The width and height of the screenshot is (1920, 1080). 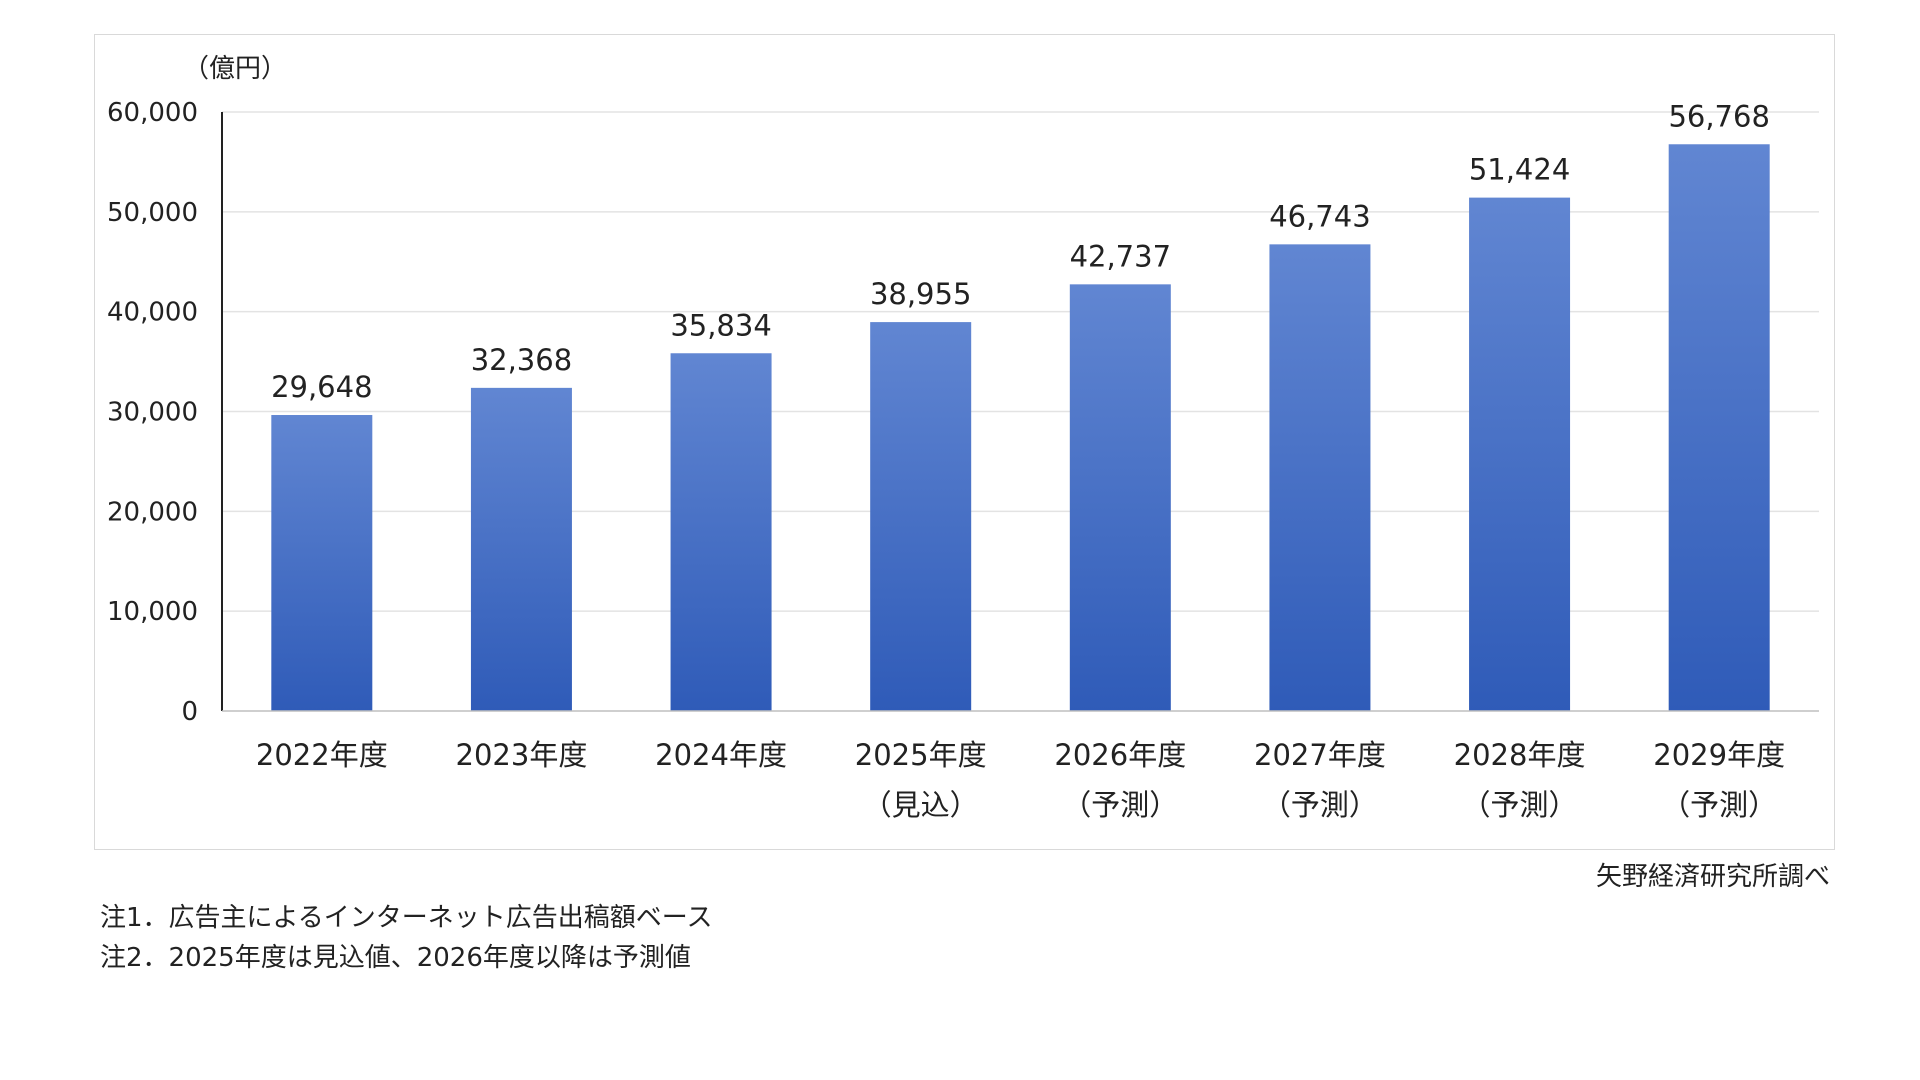 What do you see at coordinates (720, 325) in the screenshot?
I see `data-label: 35,834` at bounding box center [720, 325].